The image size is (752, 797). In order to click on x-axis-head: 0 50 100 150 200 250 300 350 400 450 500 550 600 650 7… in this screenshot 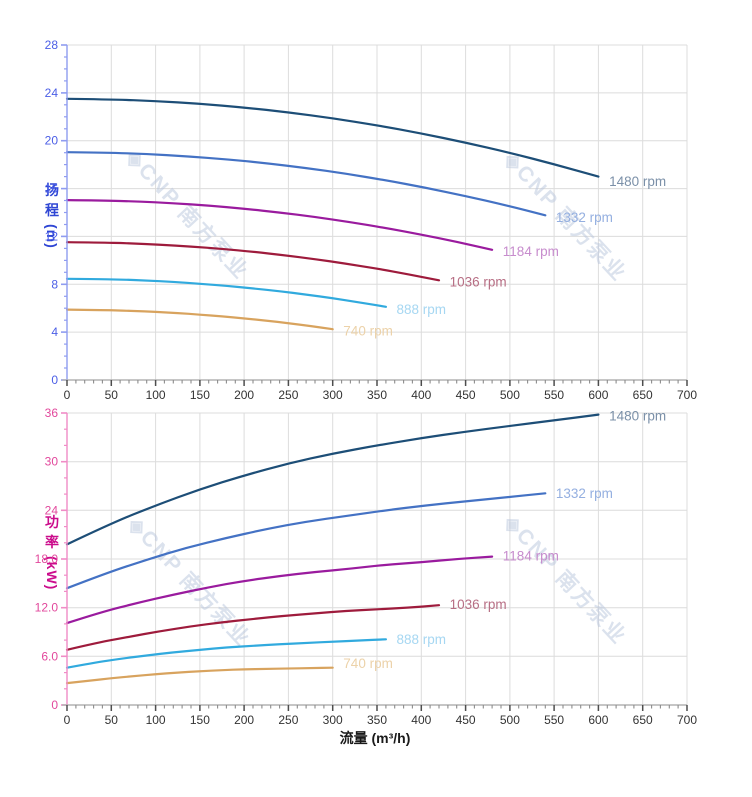, I will do `click(379, 390)`.